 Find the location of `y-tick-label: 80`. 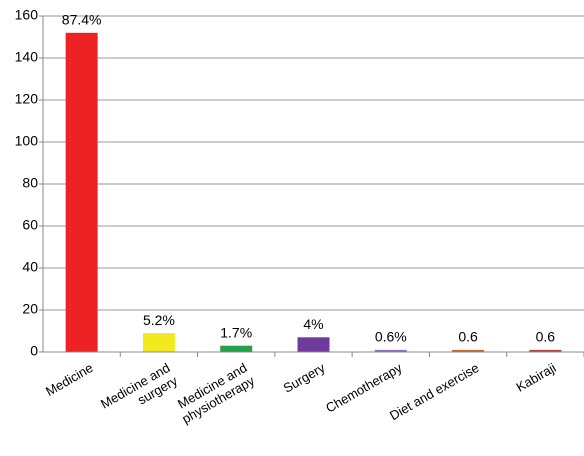

y-tick-label: 80 is located at coordinates (30, 183).